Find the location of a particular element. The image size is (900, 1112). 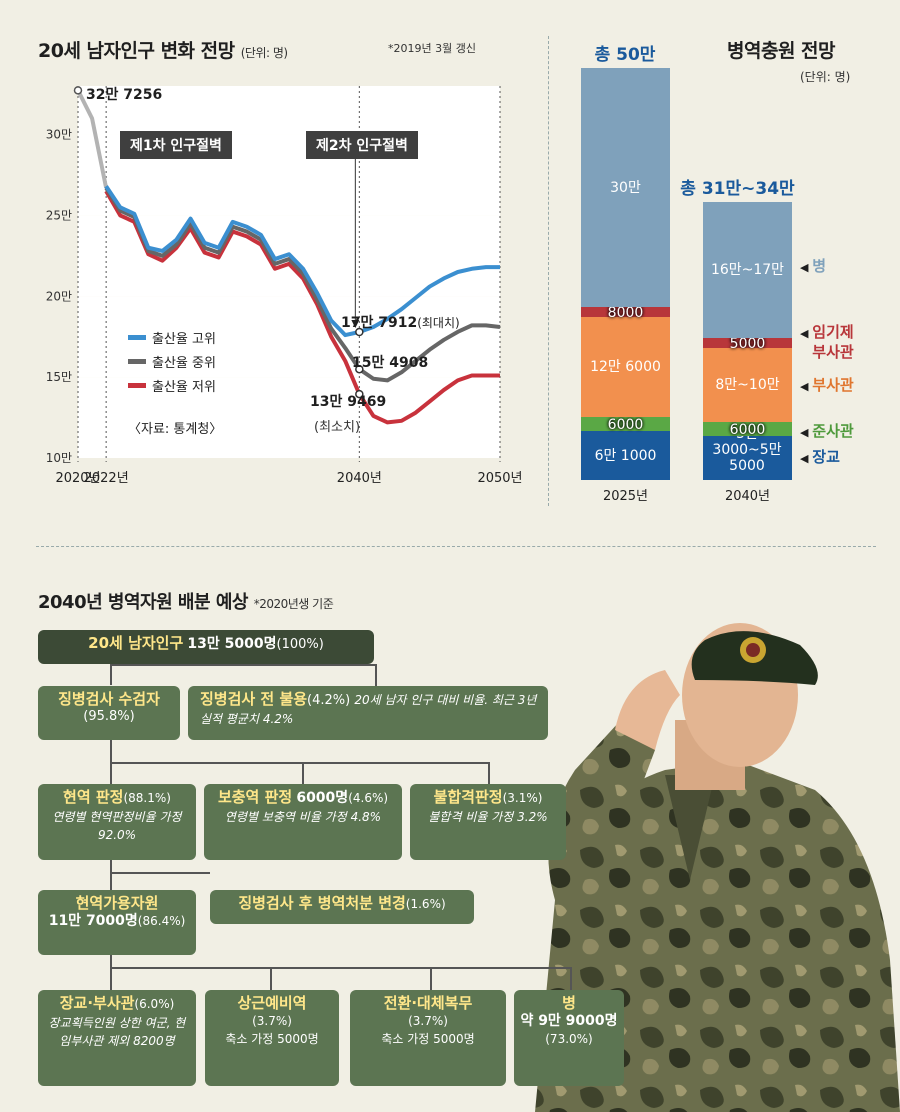

history-line is located at coordinates (92, 139).